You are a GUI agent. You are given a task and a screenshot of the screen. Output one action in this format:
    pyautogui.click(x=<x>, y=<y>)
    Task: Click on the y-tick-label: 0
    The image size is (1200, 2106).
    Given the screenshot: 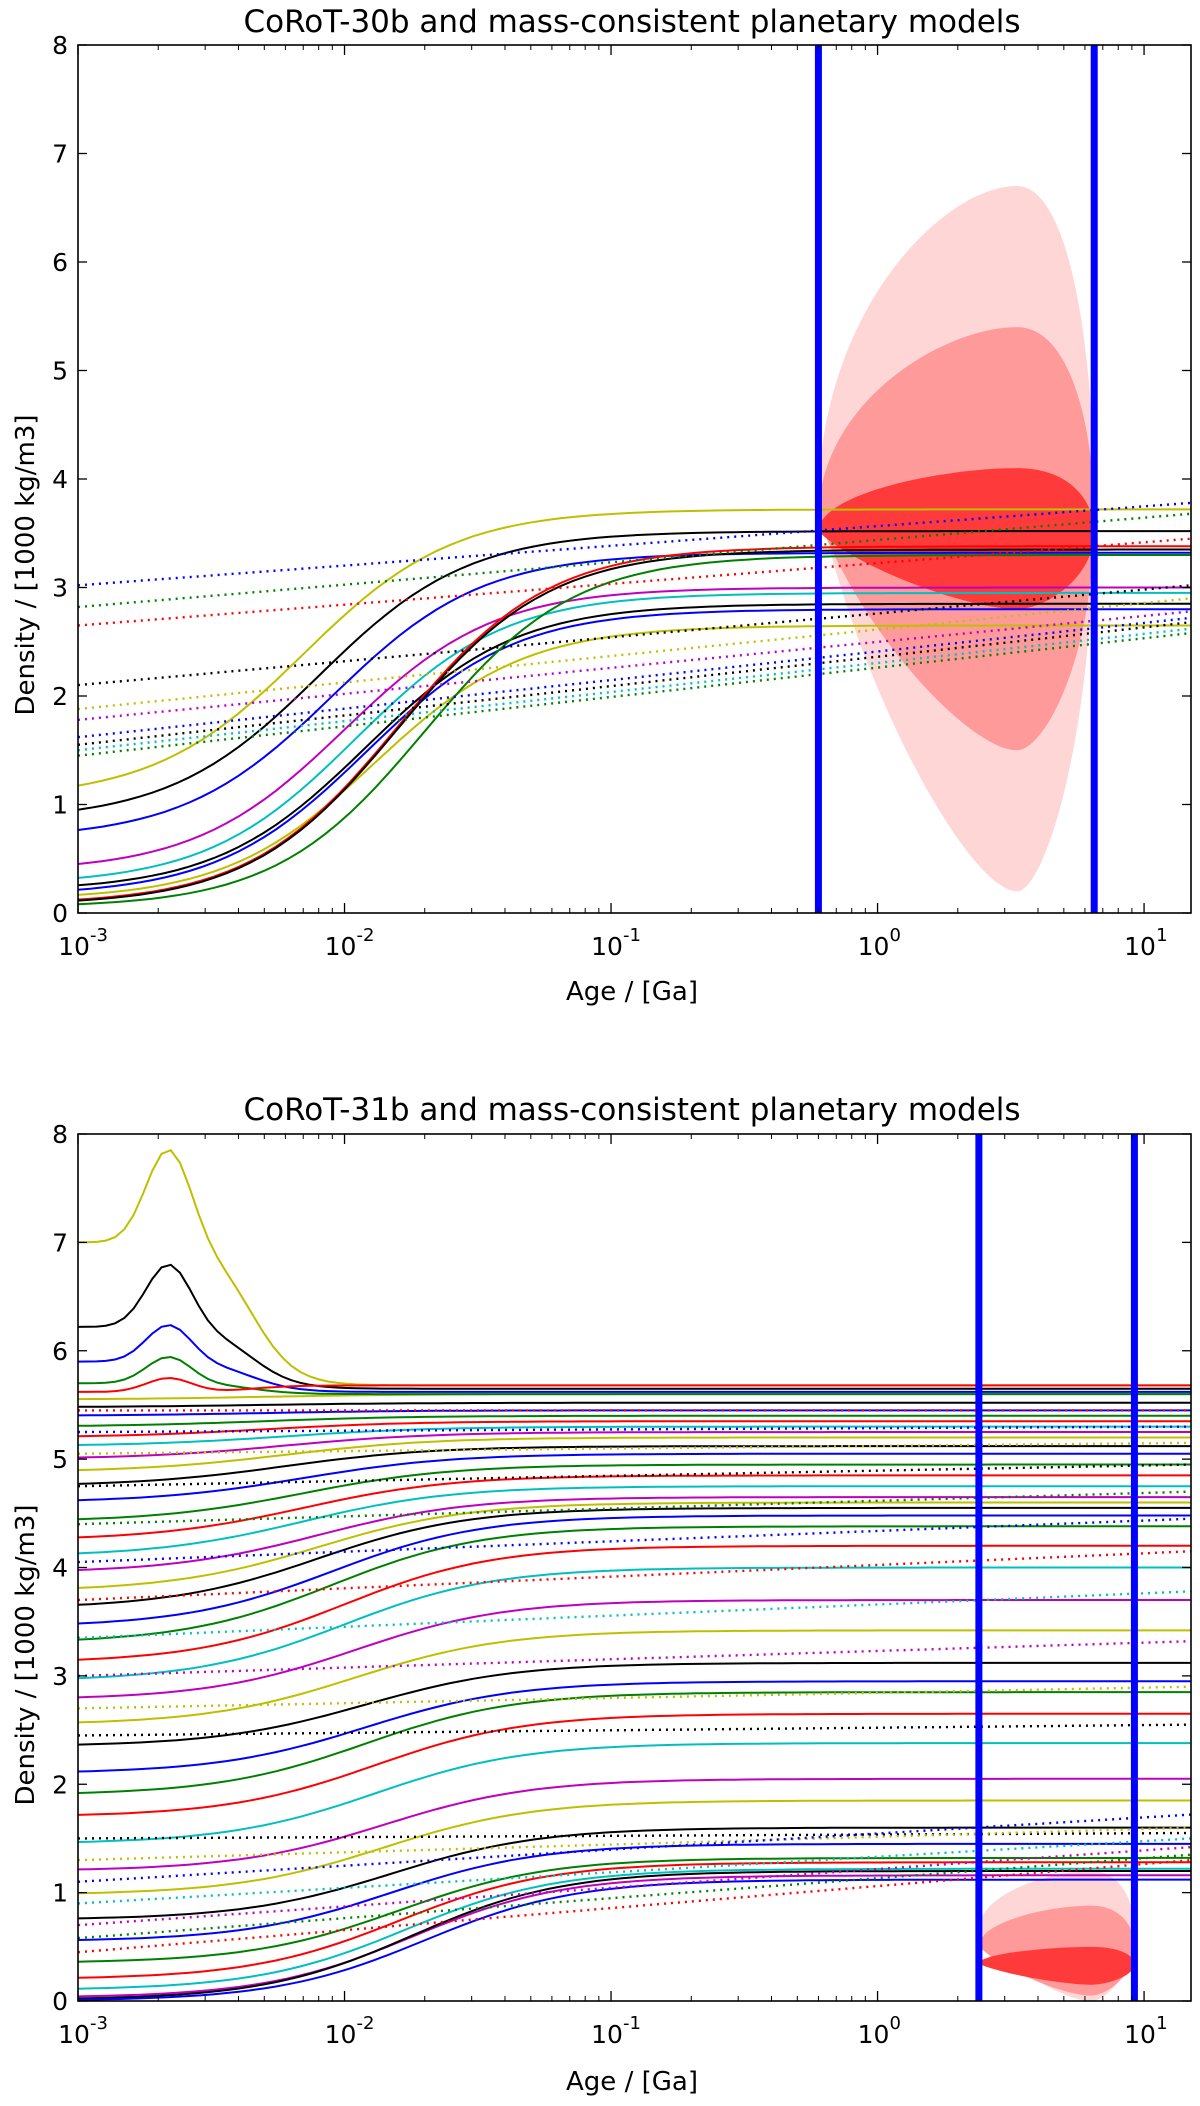 What is the action you would take?
    pyautogui.click(x=60, y=2001)
    